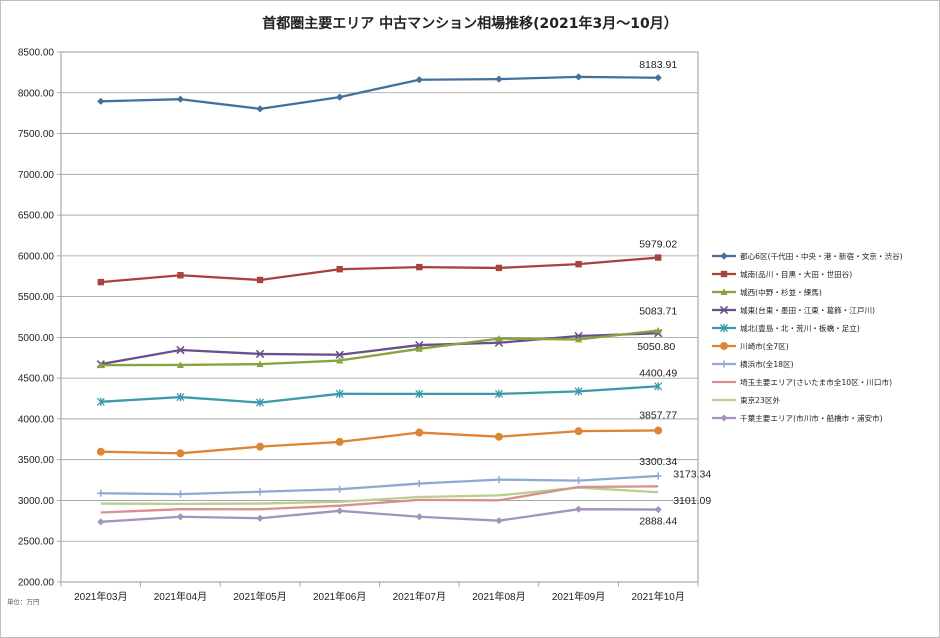 The image size is (940, 638). Describe the element at coordinates (36, 53) in the screenshot. I see `y-tick-label: 8500.00` at that location.